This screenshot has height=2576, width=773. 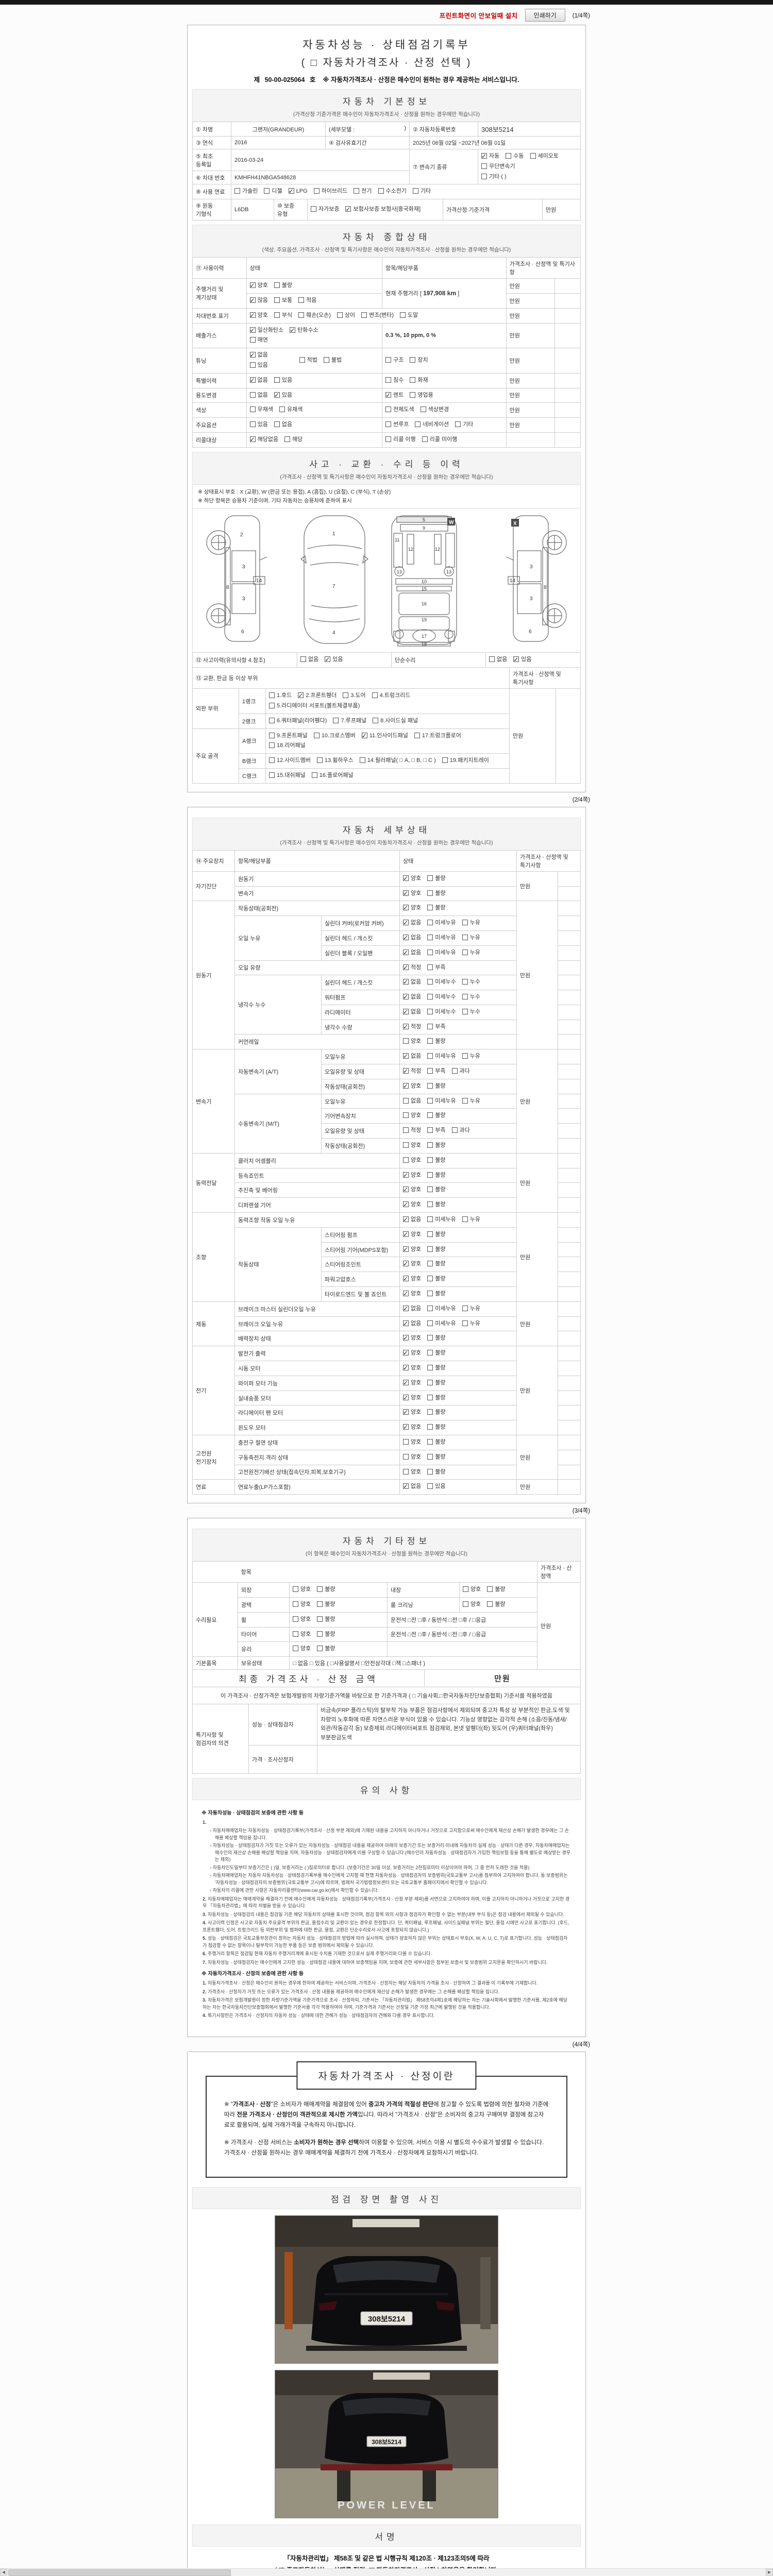 What do you see at coordinates (314, 316) in the screenshot?
I see `checkbox-option: 훼손(오손)` at bounding box center [314, 316].